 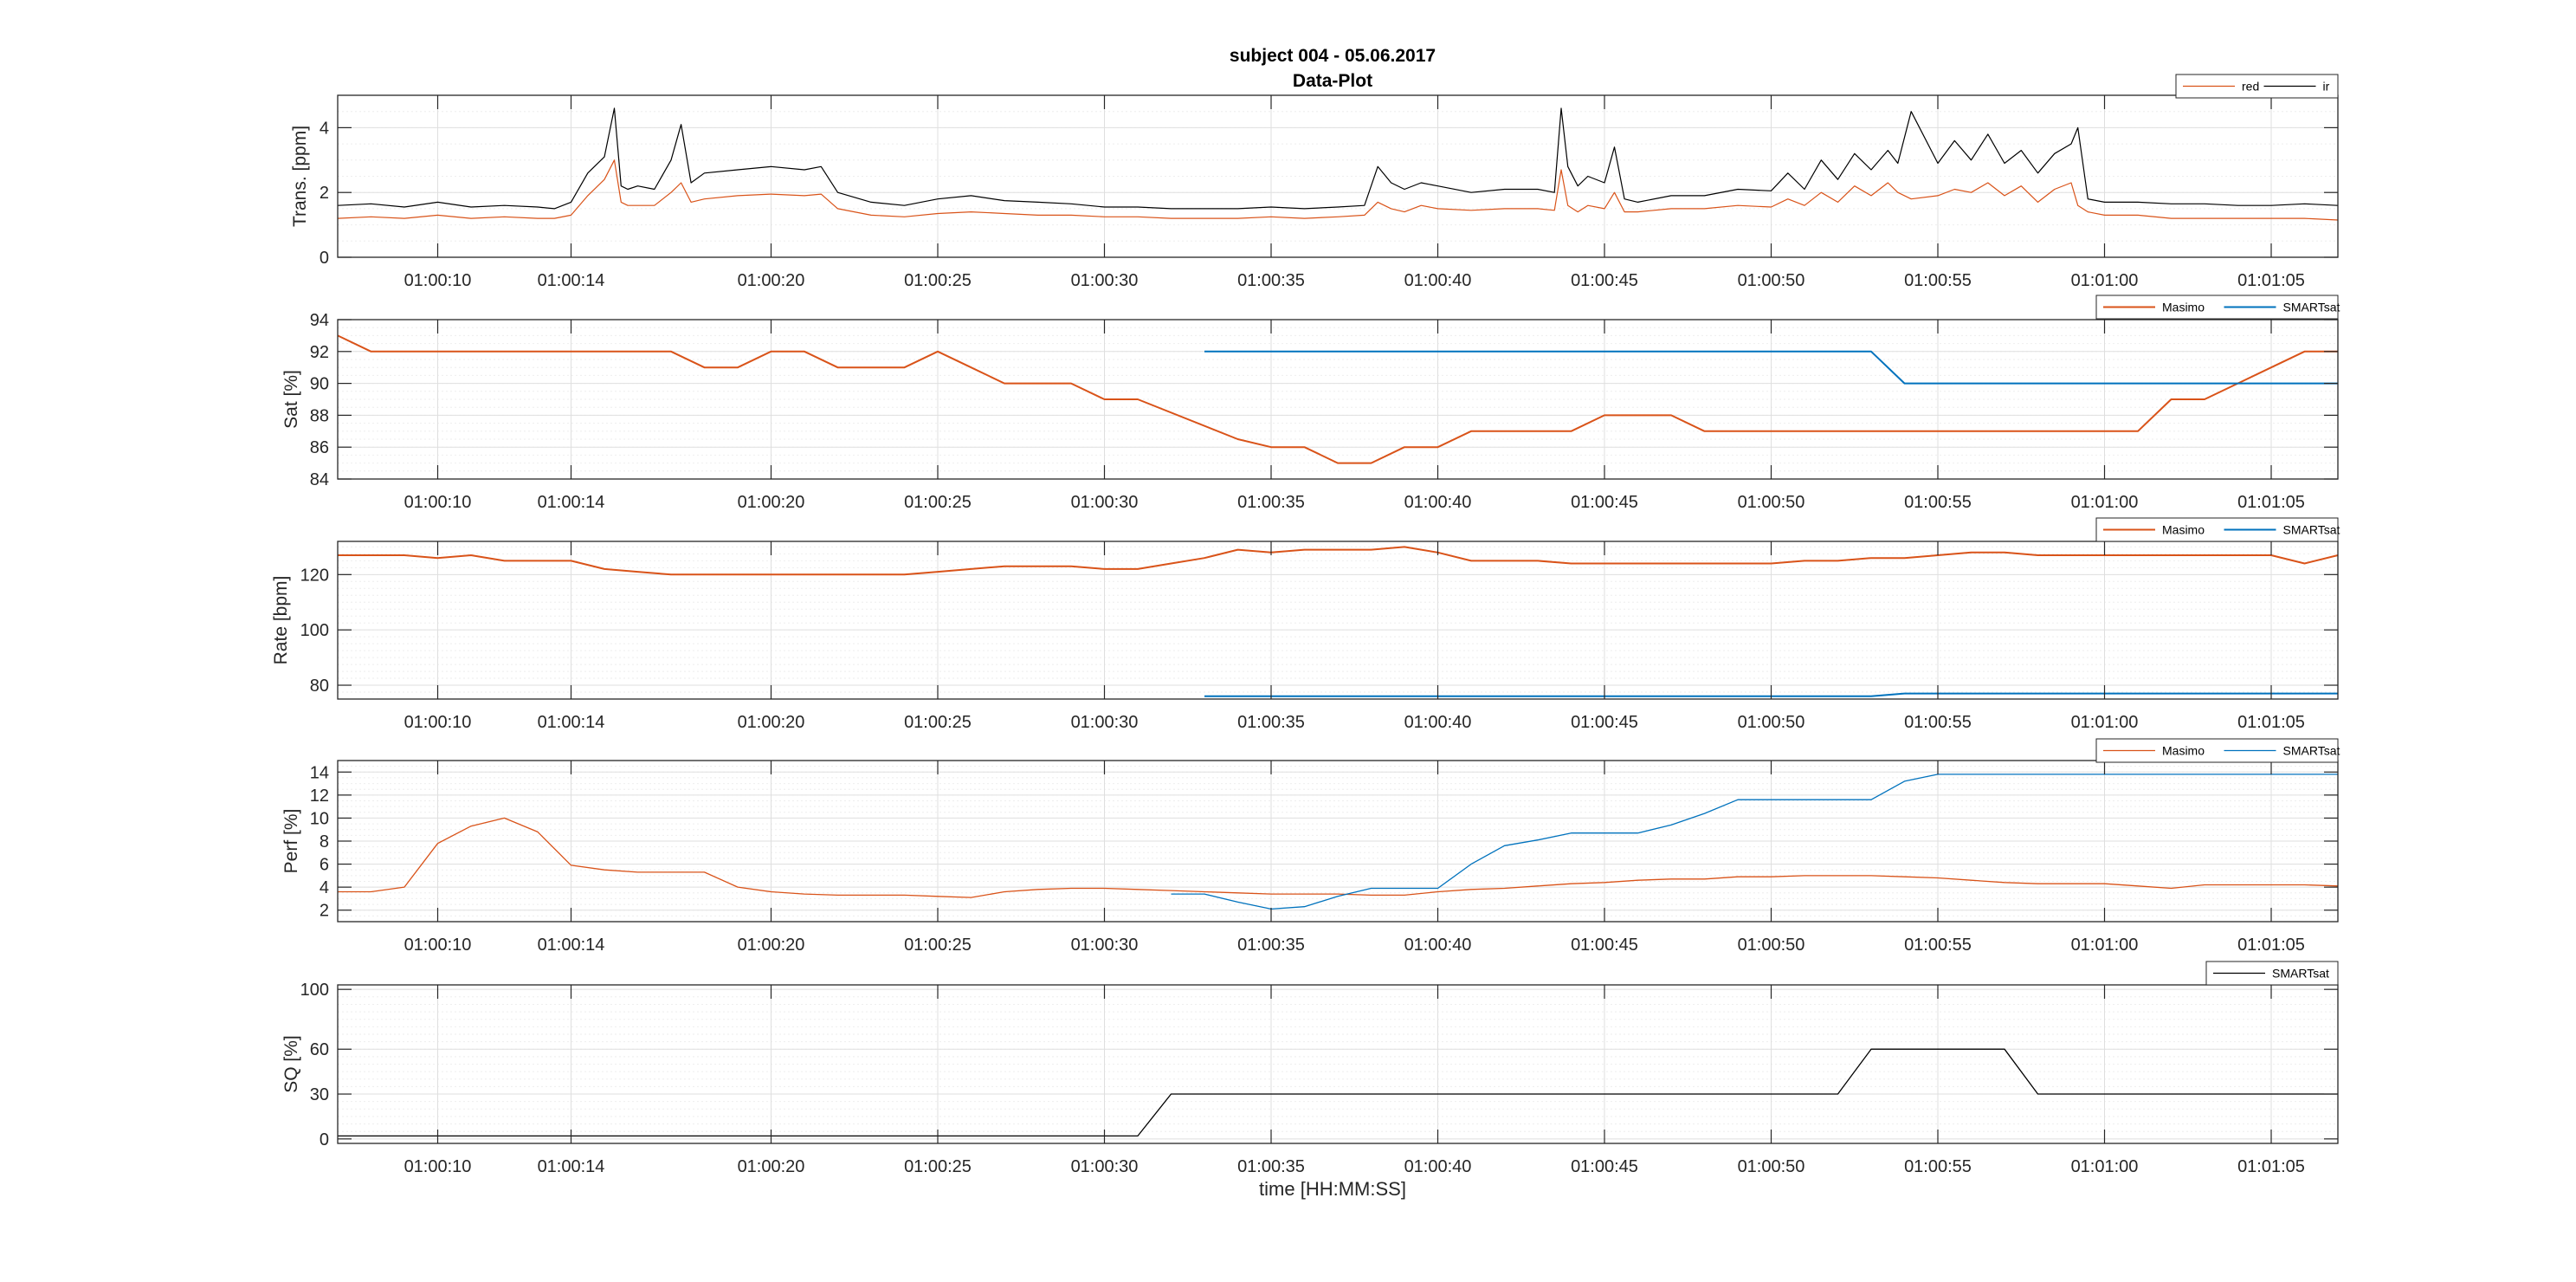 What do you see at coordinates (319, 772) in the screenshot?
I see `y-tick-label: 14` at bounding box center [319, 772].